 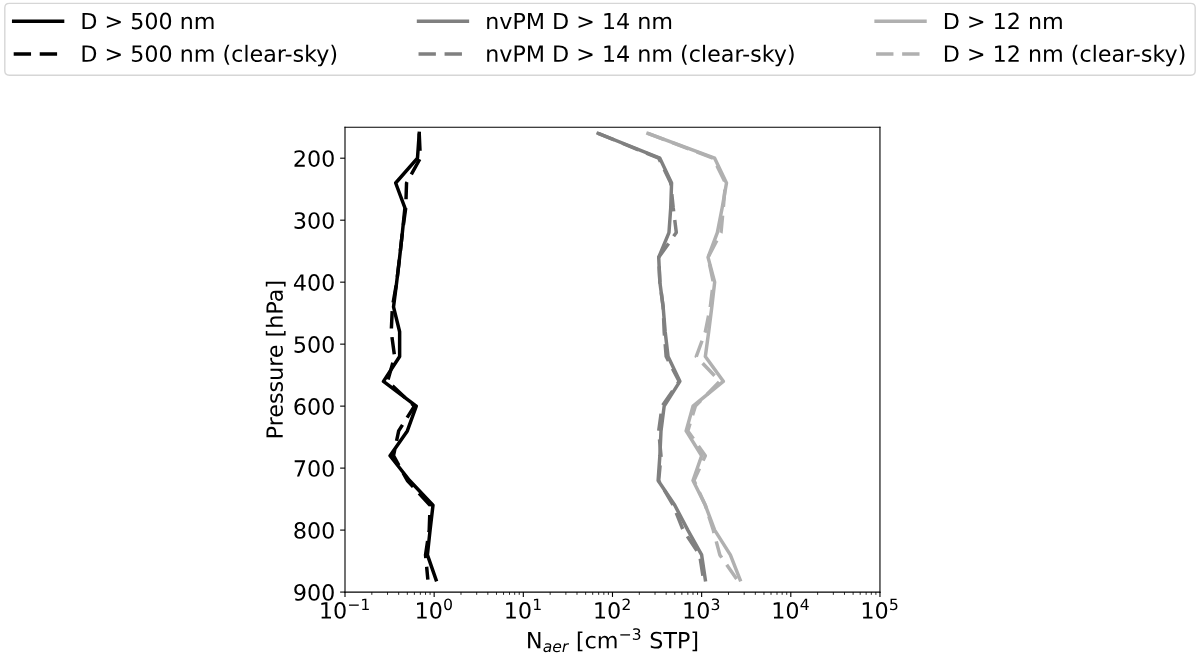 What do you see at coordinates (791, 608) in the screenshot?
I see `x-tick-label: 10$^{4}$` at bounding box center [791, 608].